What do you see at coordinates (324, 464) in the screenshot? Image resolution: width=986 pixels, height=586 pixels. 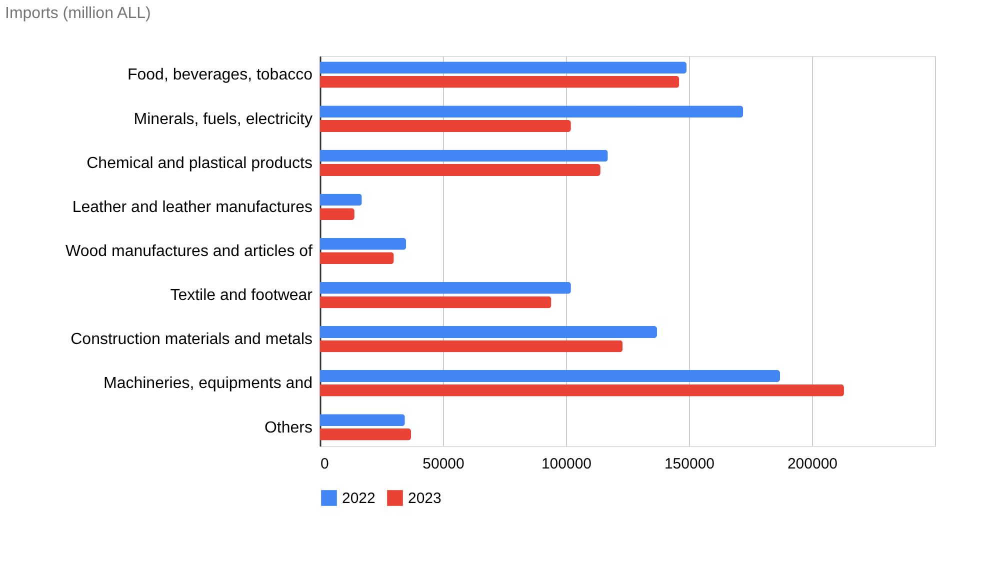 I see `x-tick-label: 0` at bounding box center [324, 464].